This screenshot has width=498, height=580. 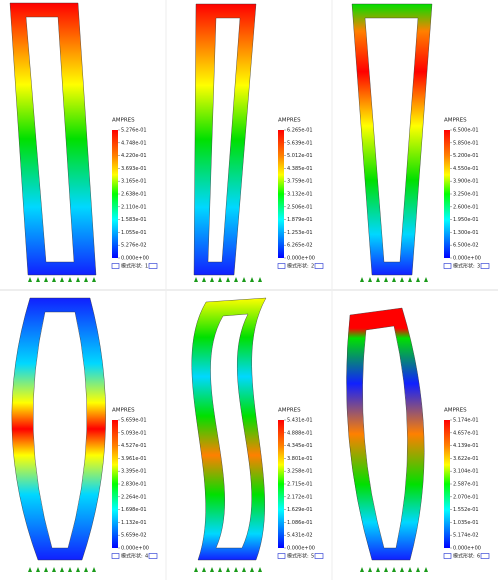 What do you see at coordinates (300, 459) in the screenshot?
I see `tick-label: 3.801e-01` at bounding box center [300, 459].